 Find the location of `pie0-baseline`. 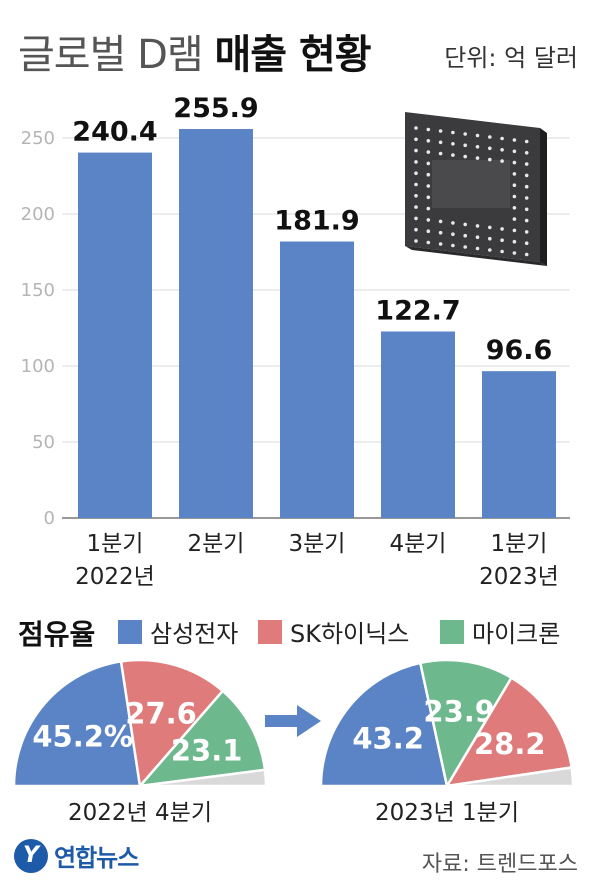

pie0-baseline is located at coordinates (140, 788).